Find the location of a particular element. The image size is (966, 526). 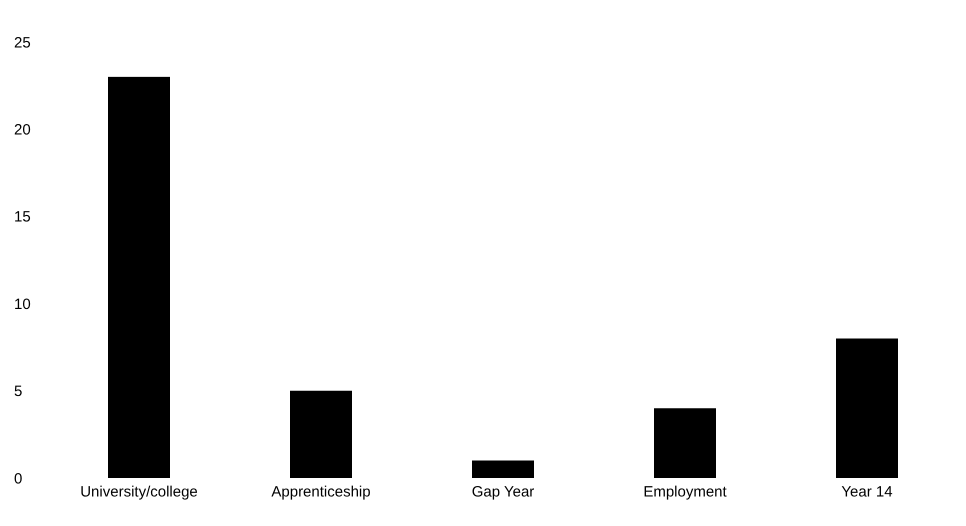

x-tick-label: Apprenticeship is located at coordinates (321, 492).